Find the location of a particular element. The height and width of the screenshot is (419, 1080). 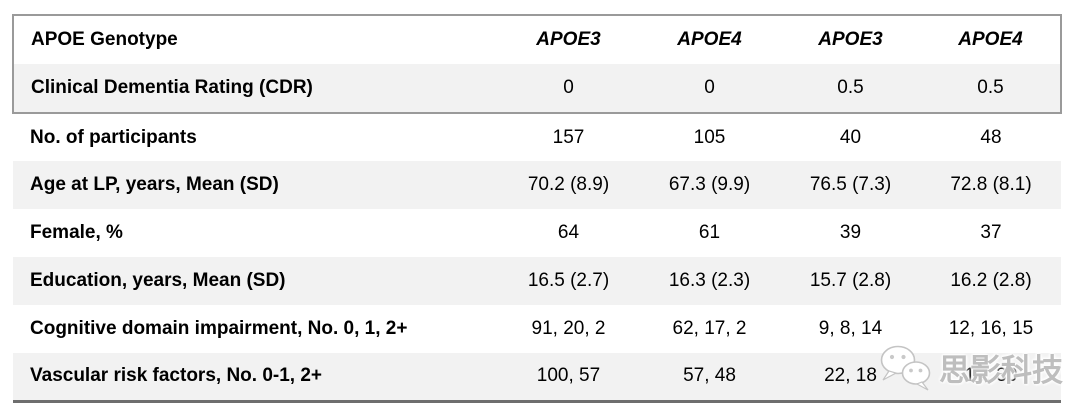

row-female: Female, % 64 61 39 37 is located at coordinates (537, 233).